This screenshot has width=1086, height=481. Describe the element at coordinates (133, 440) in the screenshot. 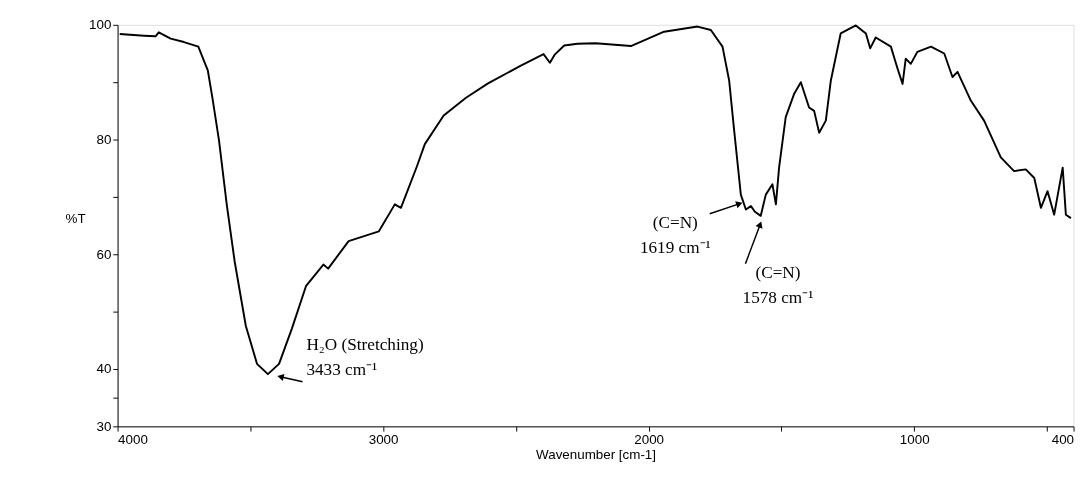

I see `x-tick-label: 4000` at that location.